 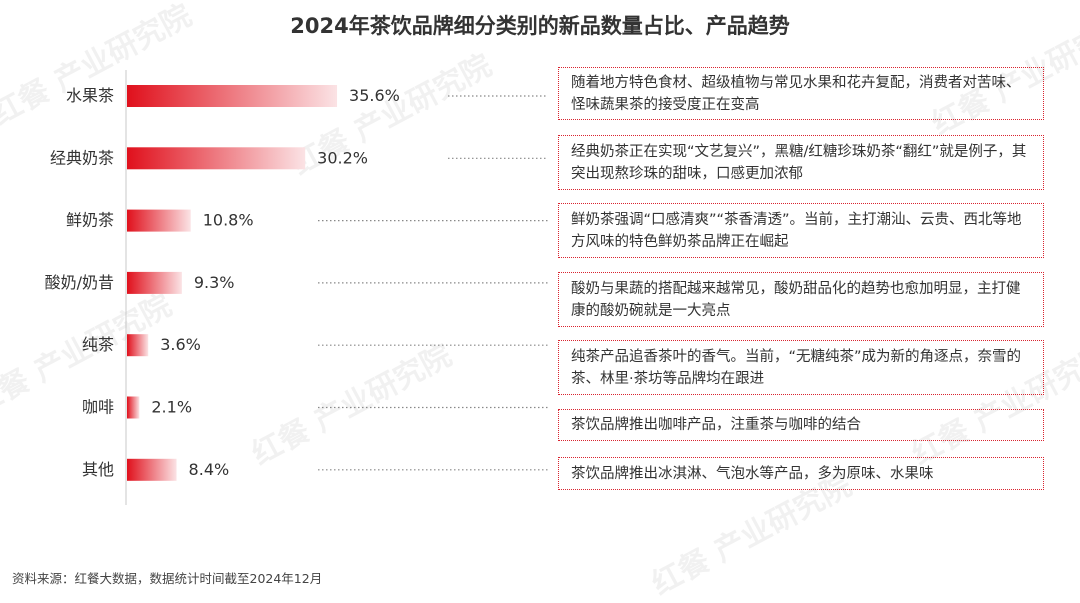 I want to click on trend-description-text: 茶饮品牌推出冰淇淋、气泡水等产品，多为原味、水果味, so click(x=752, y=473).